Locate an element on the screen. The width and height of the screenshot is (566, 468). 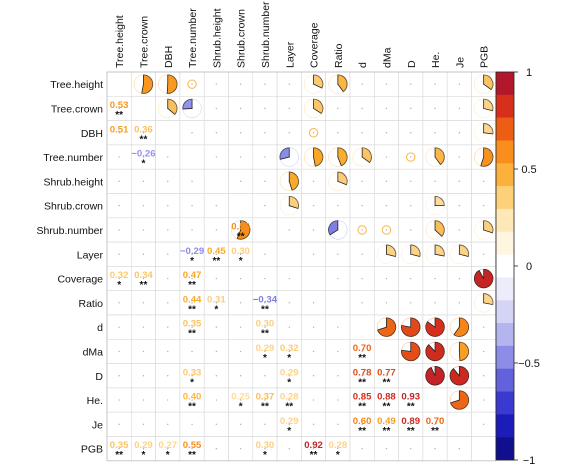
pie-tree-number-ratio is located at coordinates (338, 157).